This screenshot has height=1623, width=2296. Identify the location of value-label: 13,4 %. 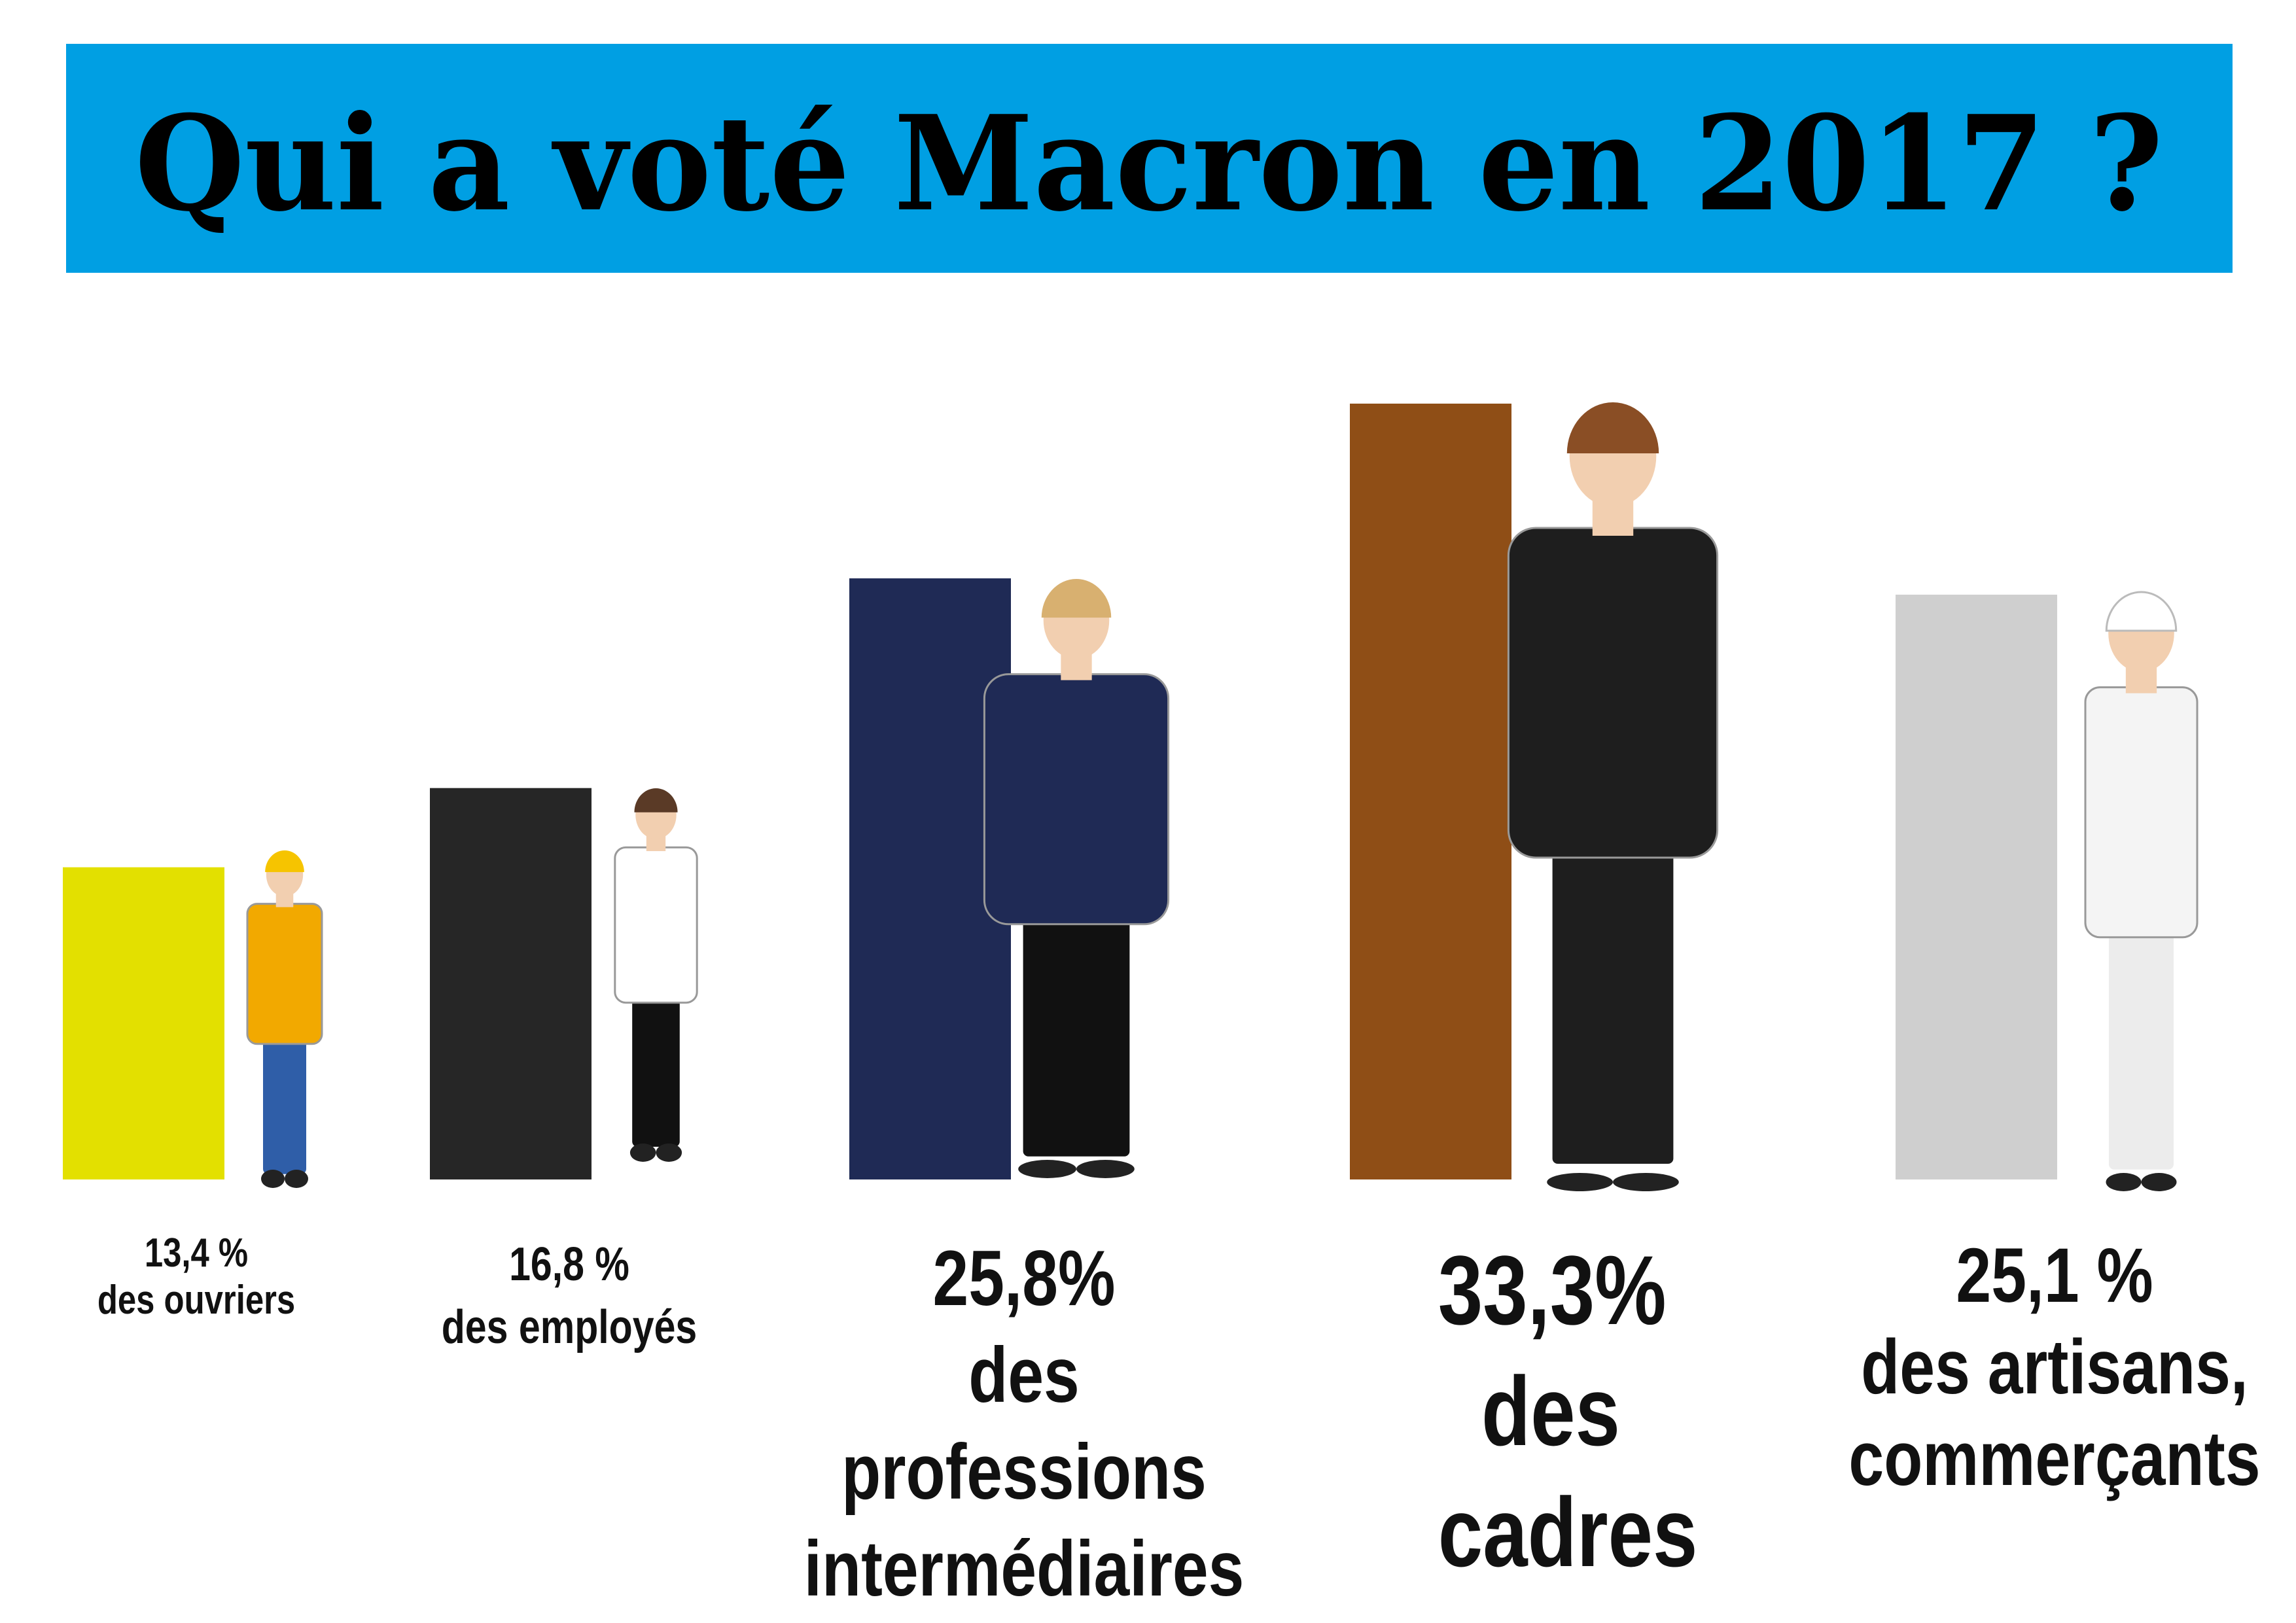
(196, 1253).